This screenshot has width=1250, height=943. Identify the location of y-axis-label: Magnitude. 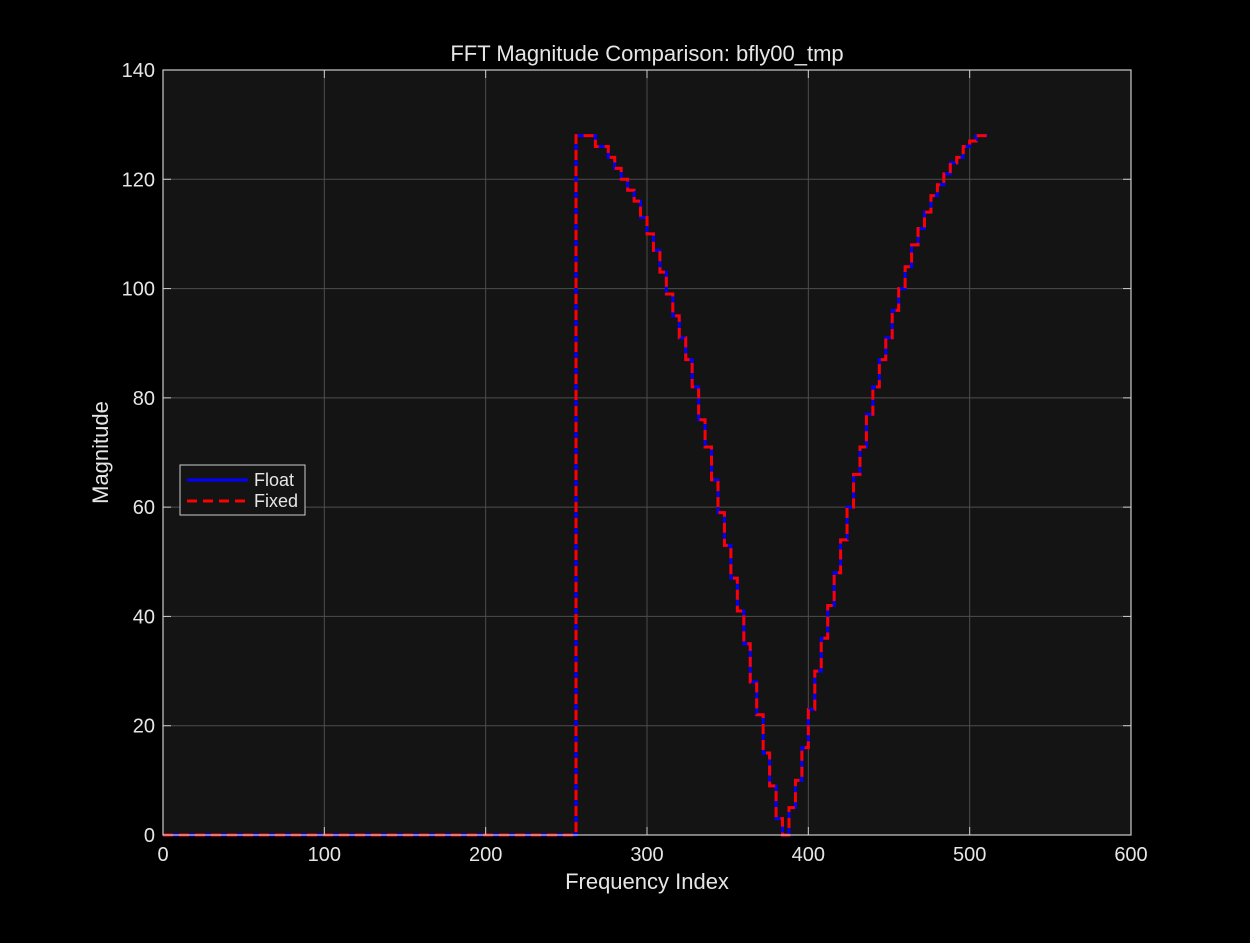
(100, 452).